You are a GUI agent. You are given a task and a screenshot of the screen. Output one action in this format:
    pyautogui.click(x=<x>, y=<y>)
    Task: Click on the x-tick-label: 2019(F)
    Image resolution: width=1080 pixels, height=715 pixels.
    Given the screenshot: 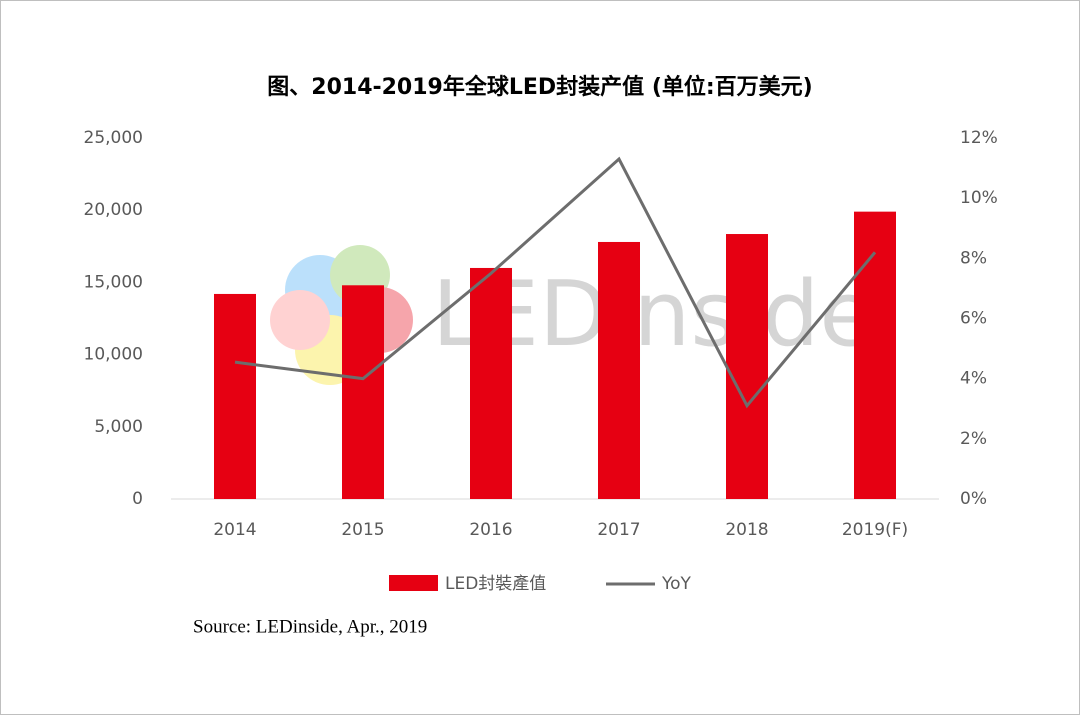 What is the action you would take?
    pyautogui.click(x=875, y=530)
    